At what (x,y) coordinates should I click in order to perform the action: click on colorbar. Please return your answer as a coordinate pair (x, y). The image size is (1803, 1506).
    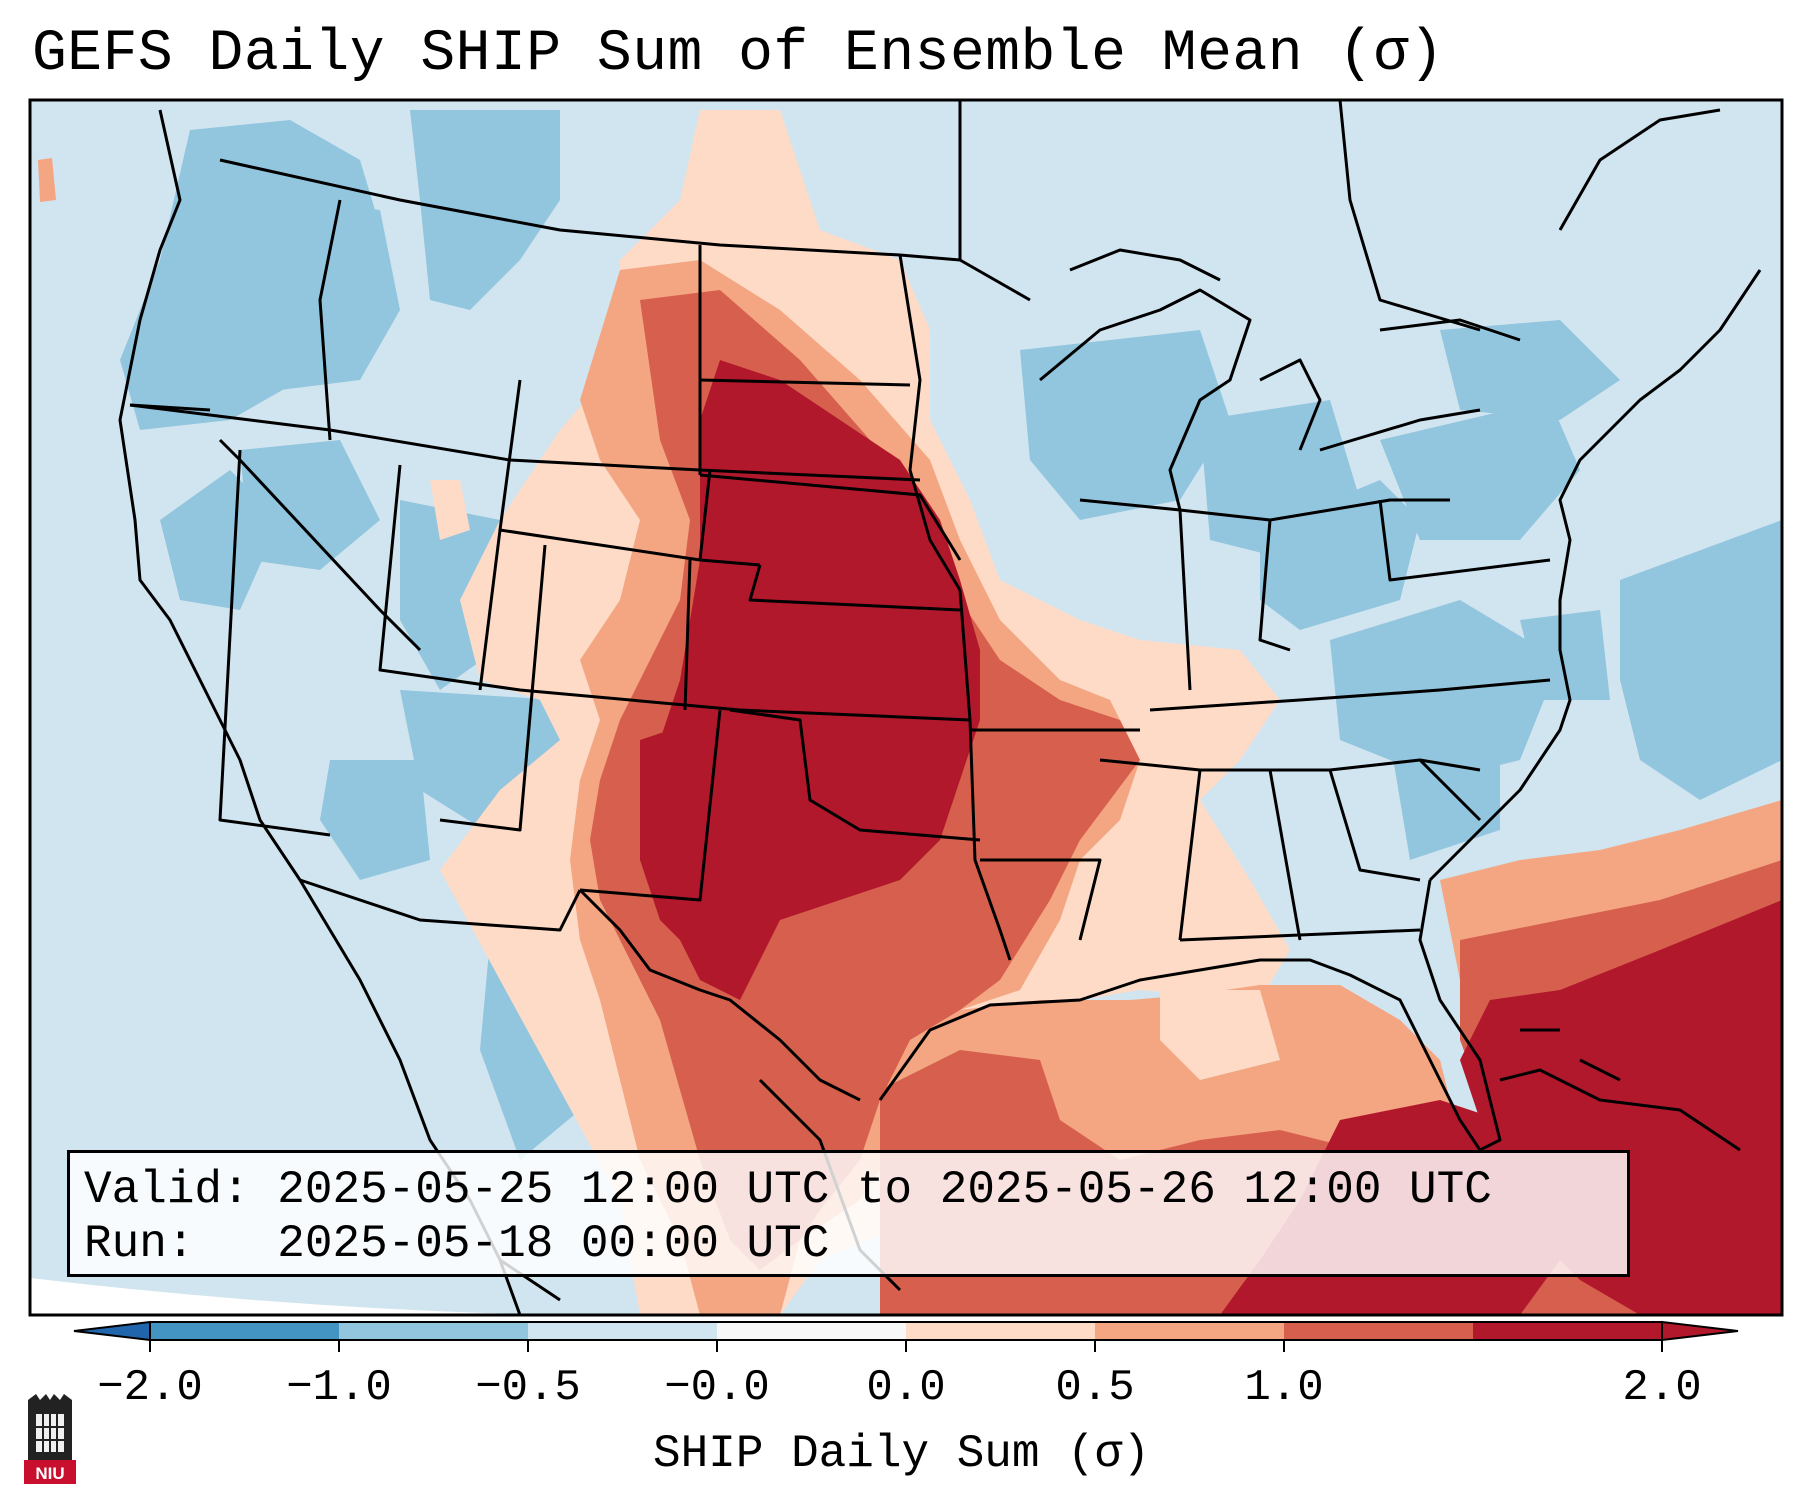
    Looking at the image, I should click on (906, 1336).